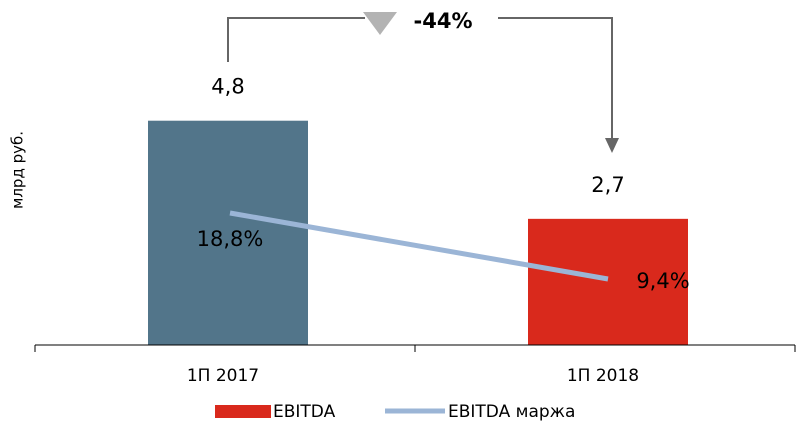  Describe the element at coordinates (420, 78) in the screenshot. I see `change-arrow` at that location.